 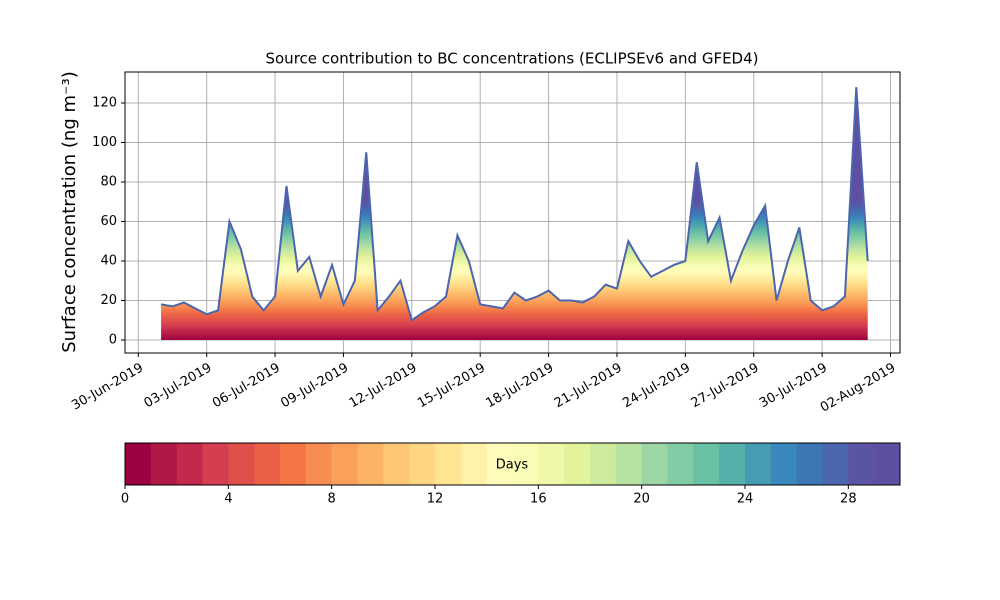 I want to click on x-tick-label: 15-Jul-2019, so click(x=451, y=386).